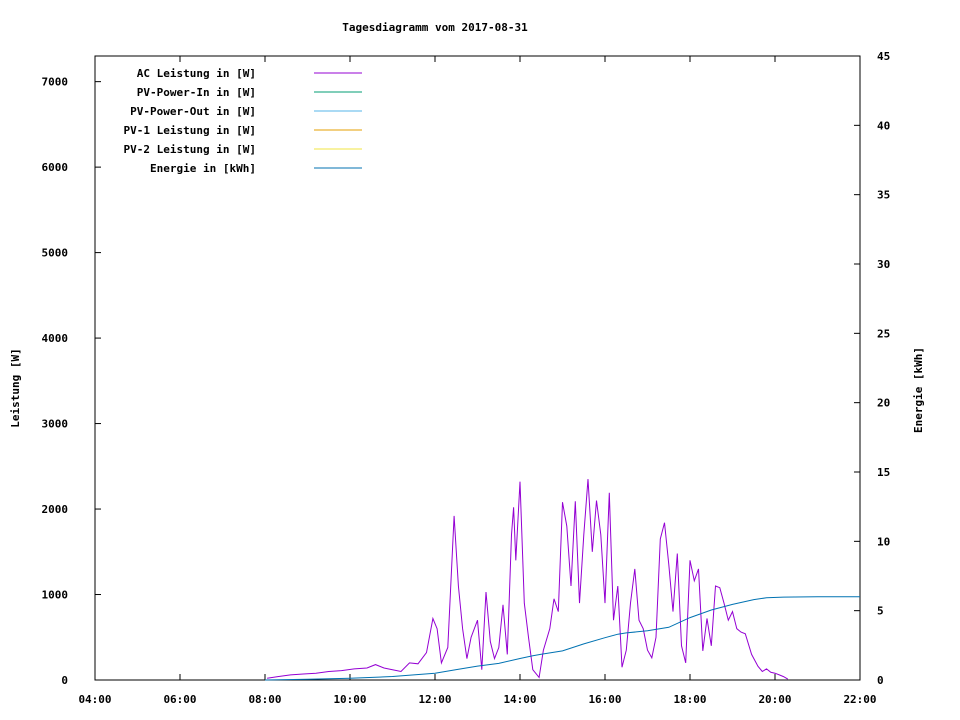 The width and height of the screenshot is (960, 720). What do you see at coordinates (190, 149) in the screenshot?
I see `legend-label: PV-2 Leistung in [W]` at bounding box center [190, 149].